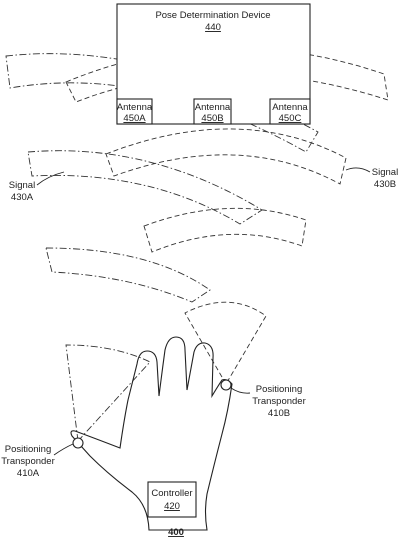  Describe the element at coordinates (290, 118) in the screenshot. I see `antenna-450C-ref: 450C` at that location.